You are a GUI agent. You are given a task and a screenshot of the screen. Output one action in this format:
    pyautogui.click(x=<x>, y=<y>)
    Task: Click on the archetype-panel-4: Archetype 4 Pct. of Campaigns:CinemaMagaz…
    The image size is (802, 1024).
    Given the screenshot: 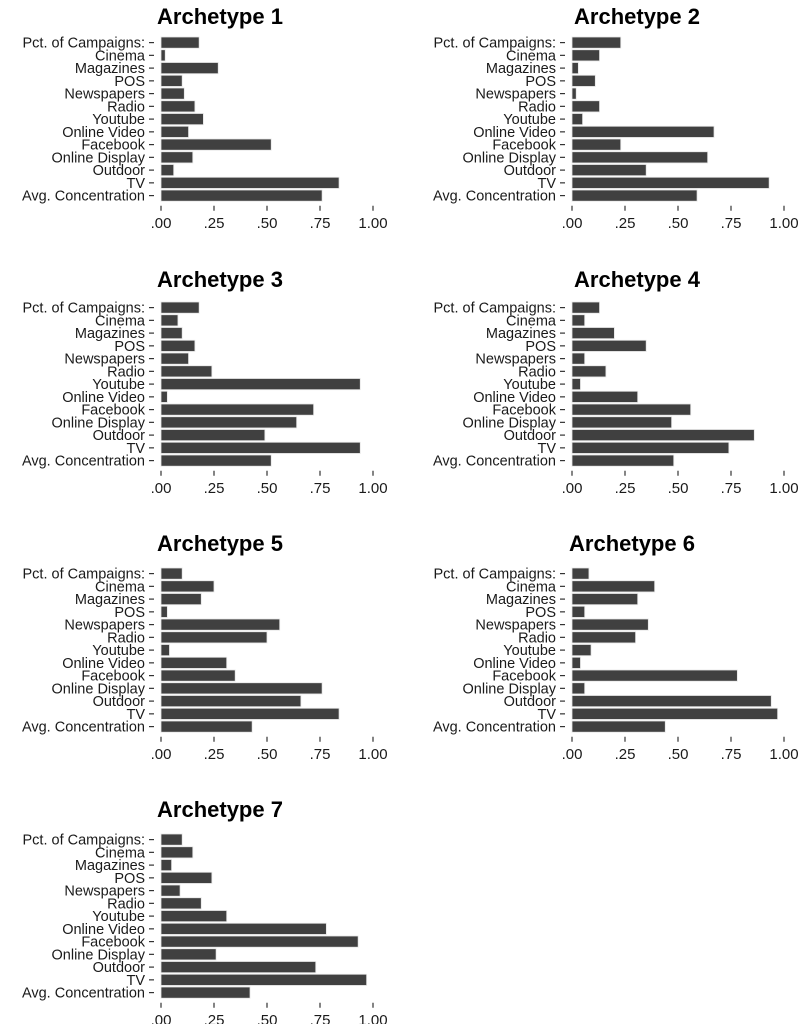 What is the action you would take?
    pyautogui.click(x=616, y=382)
    